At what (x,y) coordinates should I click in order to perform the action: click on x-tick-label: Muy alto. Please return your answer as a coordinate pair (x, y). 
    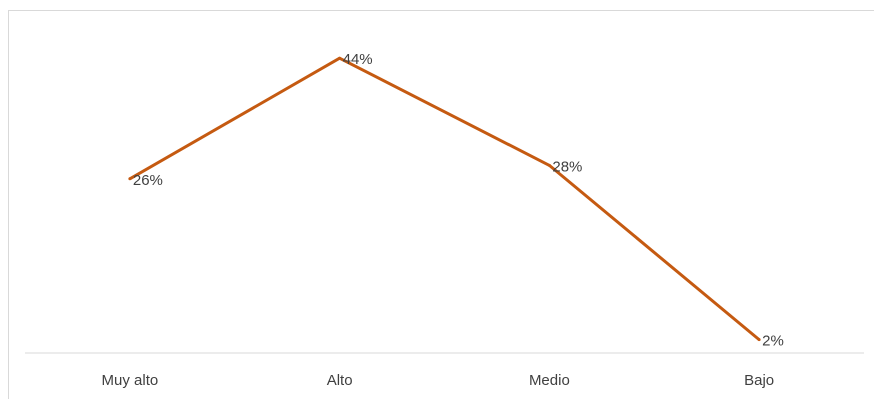
    Looking at the image, I should click on (130, 380).